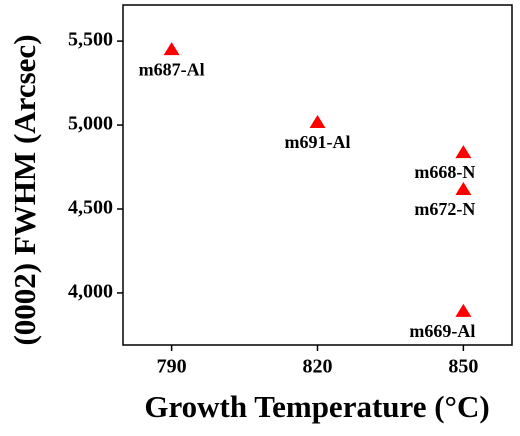  I want to click on x-tick-label: 820, so click(318, 367).